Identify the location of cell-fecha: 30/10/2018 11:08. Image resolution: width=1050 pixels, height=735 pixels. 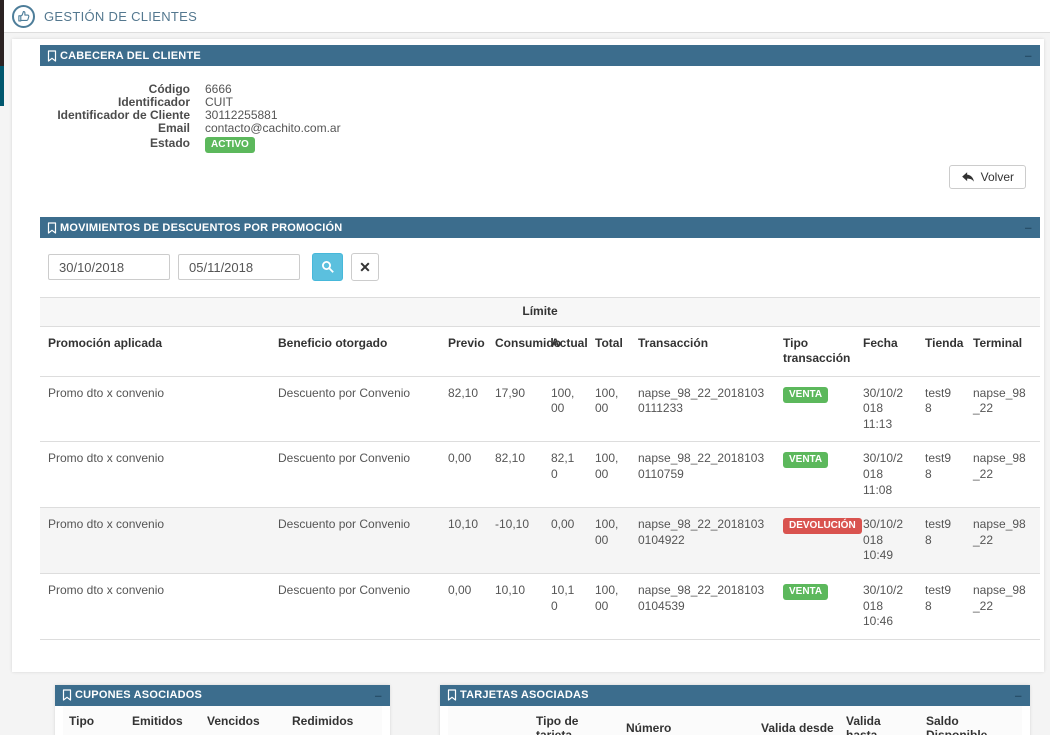
(886, 475).